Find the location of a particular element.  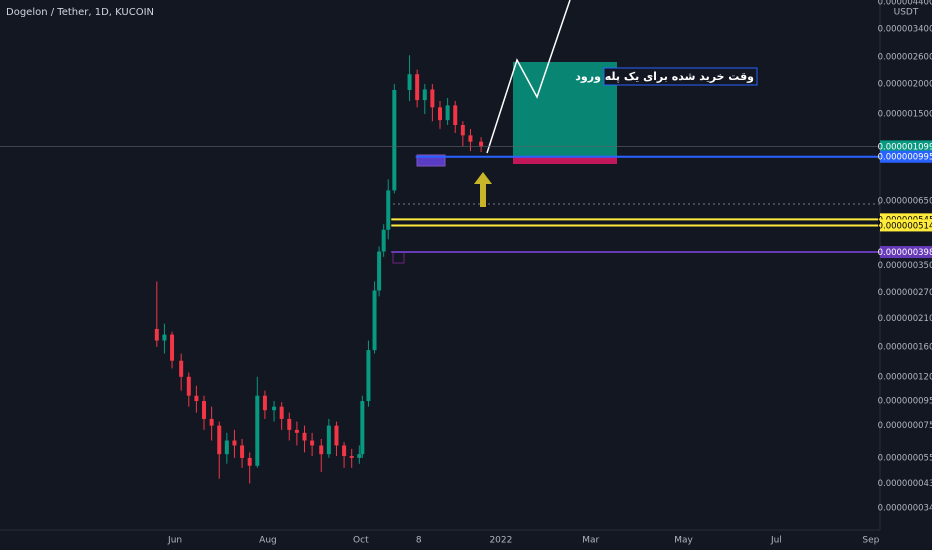

x-tick-label: 8 is located at coordinates (419, 541).